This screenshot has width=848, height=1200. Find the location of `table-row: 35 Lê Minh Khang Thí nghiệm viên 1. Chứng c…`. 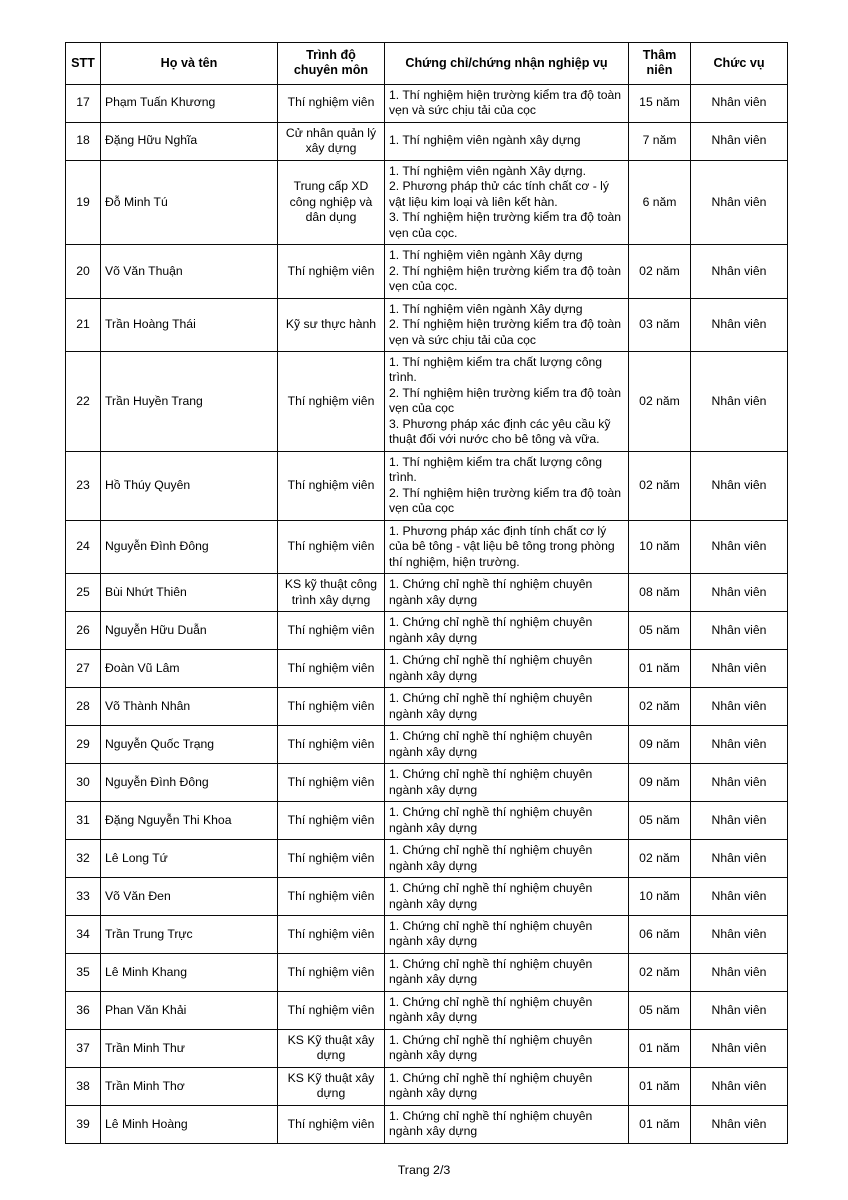

table-row: 35 Lê Minh Khang Thí nghiệm viên 1. Chứng c… is located at coordinates (426, 972).